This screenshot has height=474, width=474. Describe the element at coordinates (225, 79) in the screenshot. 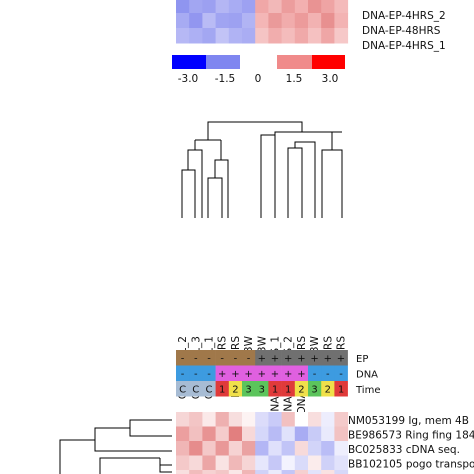

I see `scale-label: -1.5` at that location.